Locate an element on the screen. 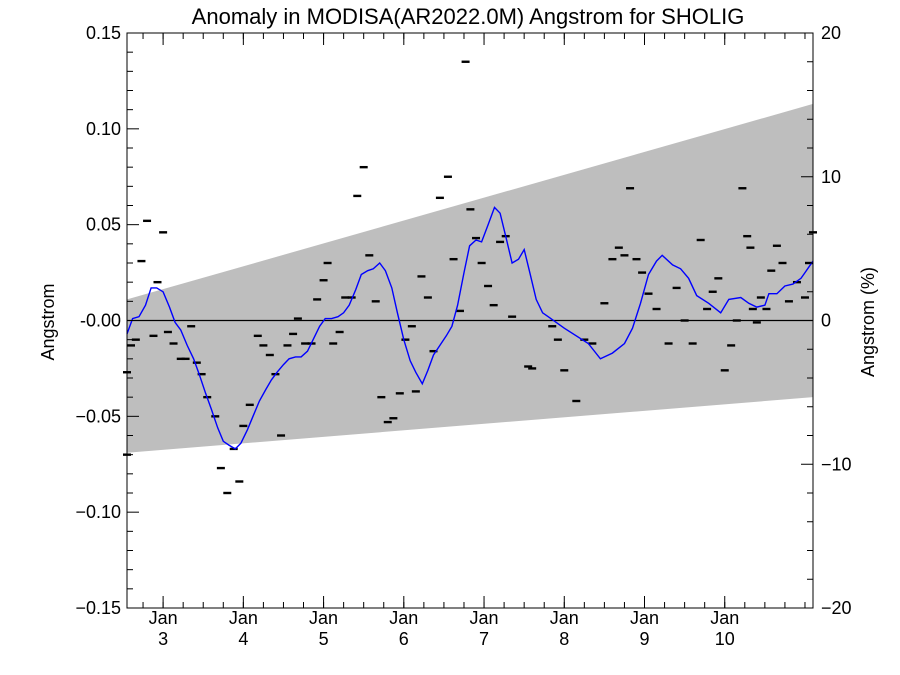 The height and width of the screenshot is (675, 900). y-right-tick-label: 20 is located at coordinates (831, 33).